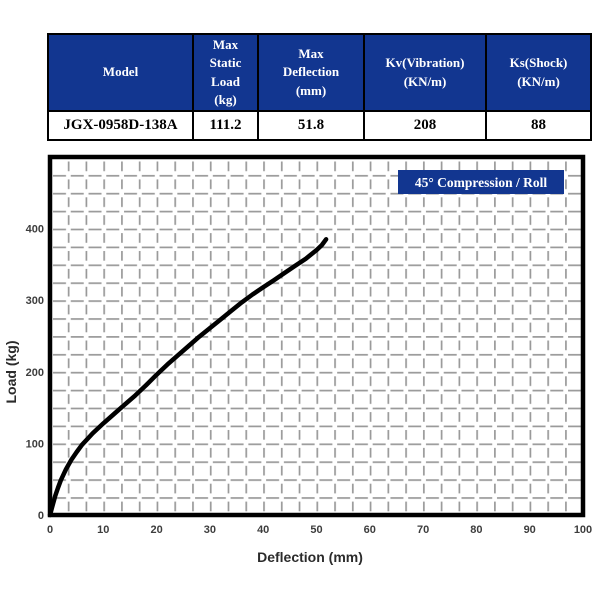 This screenshot has height=605, width=600. I want to click on y-tick-label: 100, so click(35, 444).